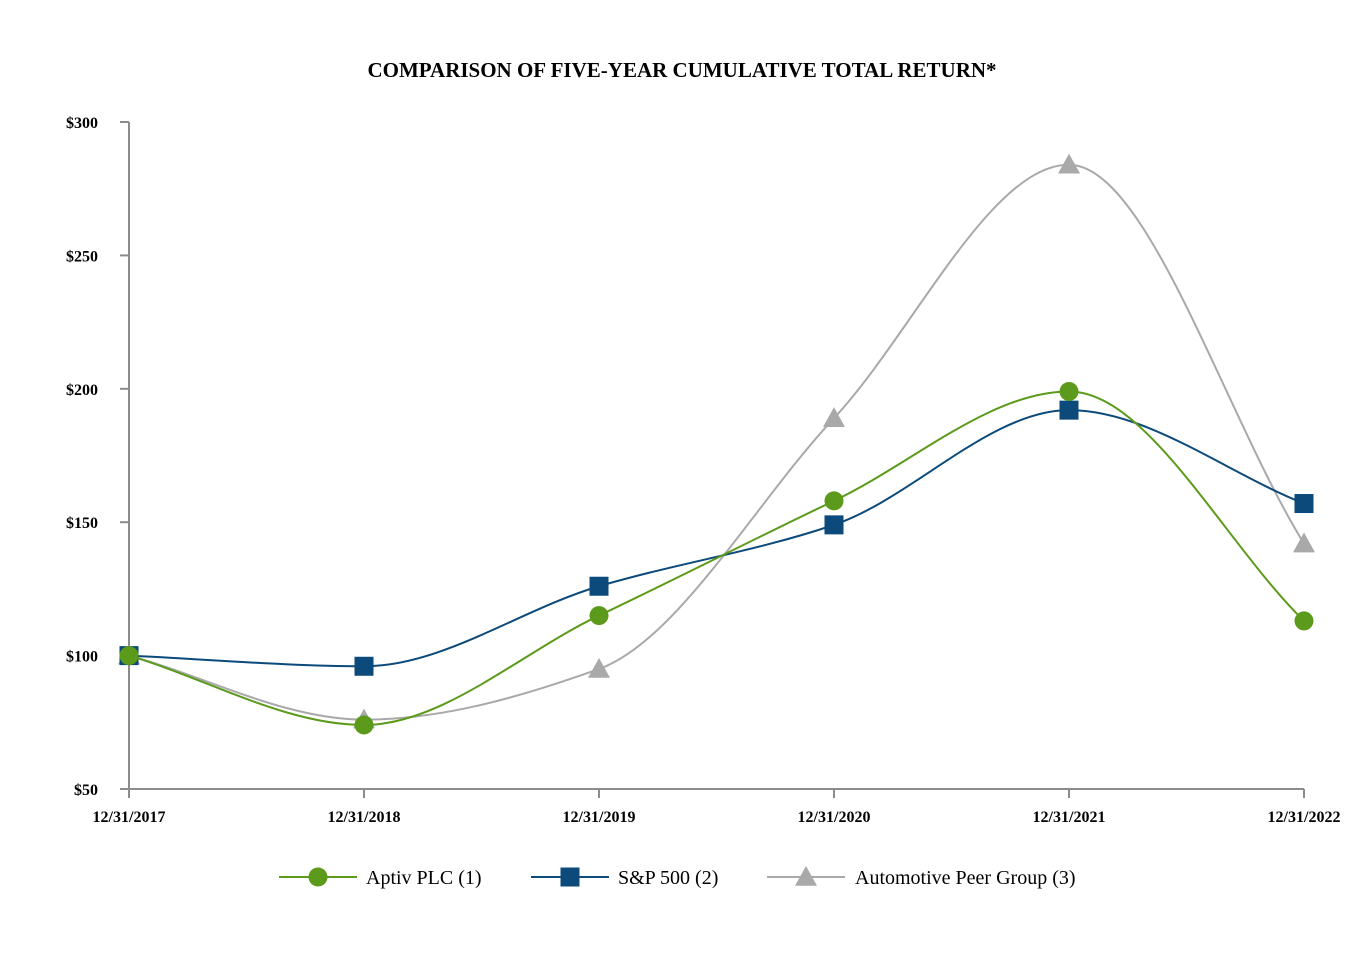  I want to click on y-tick-label: $200, so click(82, 390).